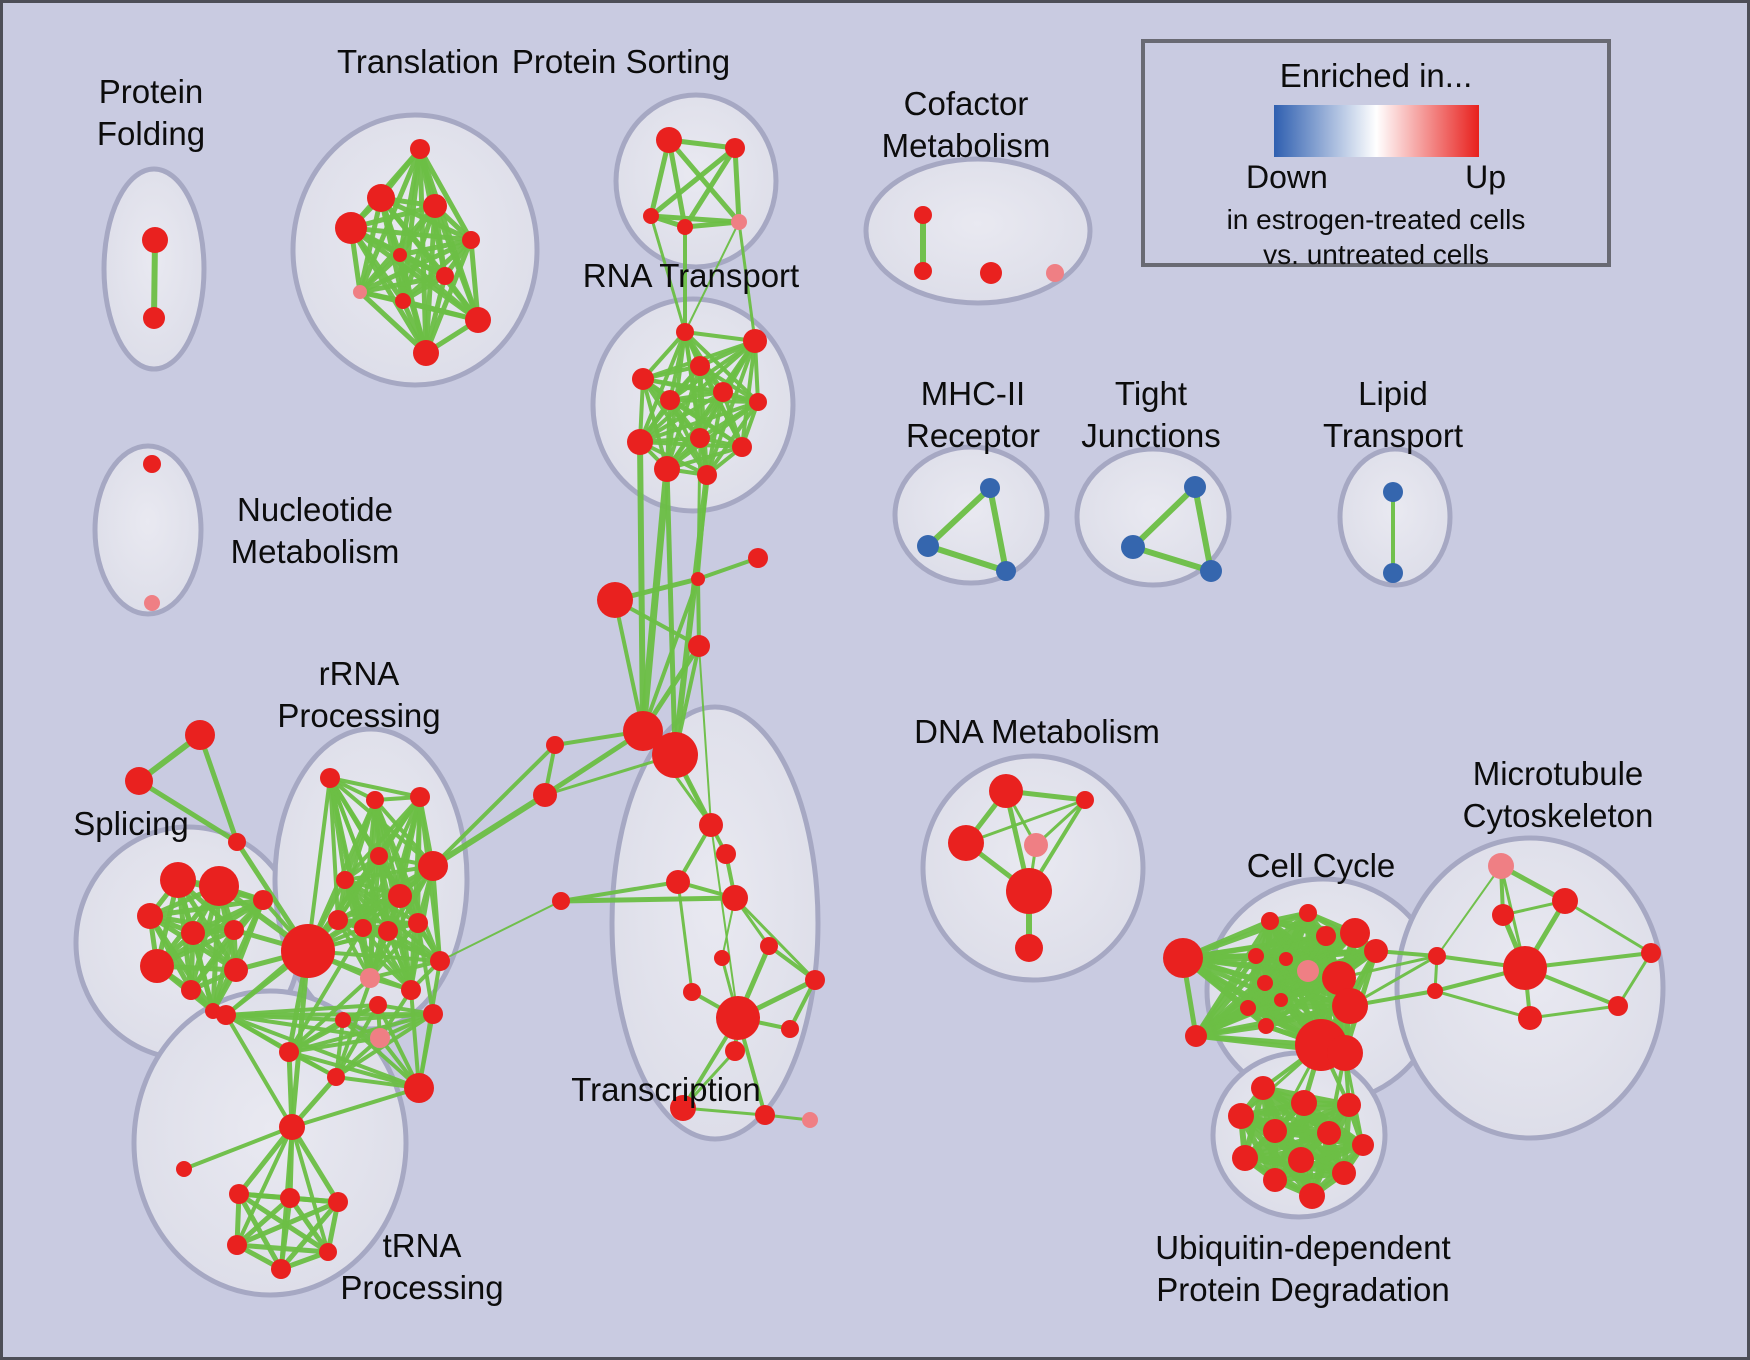  What do you see at coordinates (928, 546) in the screenshot?
I see `mhc-ii-receptor-gene-set-node` at bounding box center [928, 546].